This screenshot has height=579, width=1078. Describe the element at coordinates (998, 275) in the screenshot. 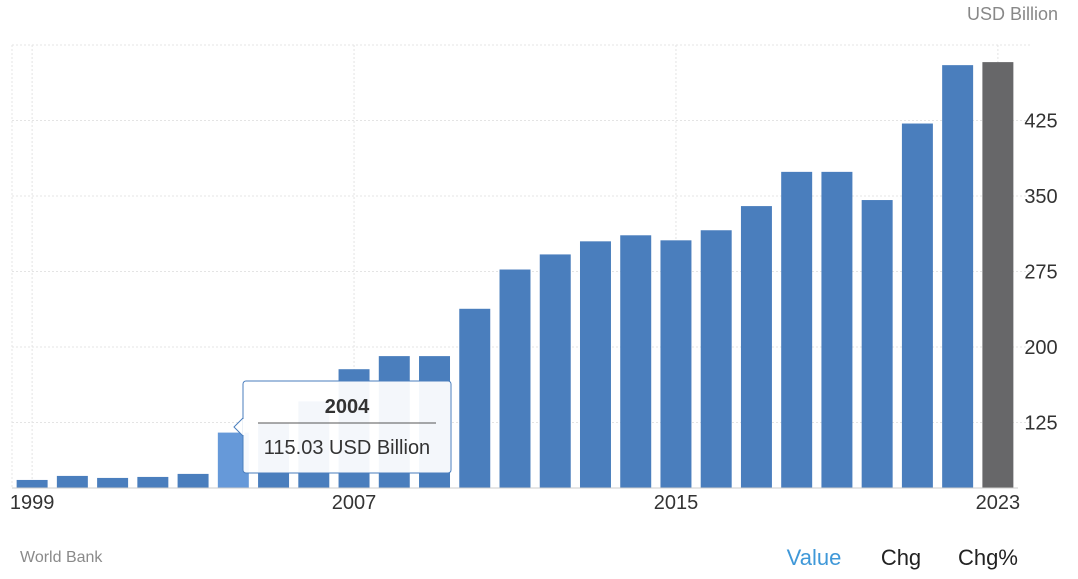

I see `bar-2023` at that location.